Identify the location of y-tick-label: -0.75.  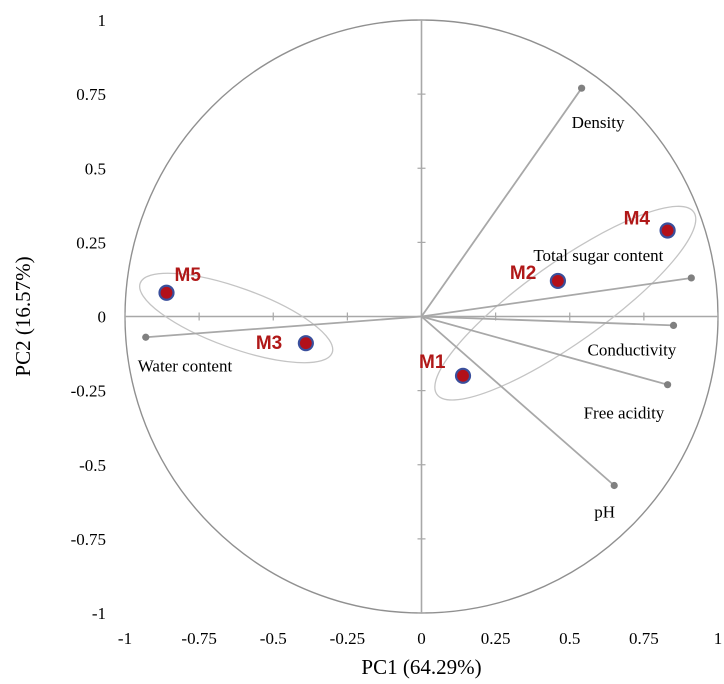
(88, 539).